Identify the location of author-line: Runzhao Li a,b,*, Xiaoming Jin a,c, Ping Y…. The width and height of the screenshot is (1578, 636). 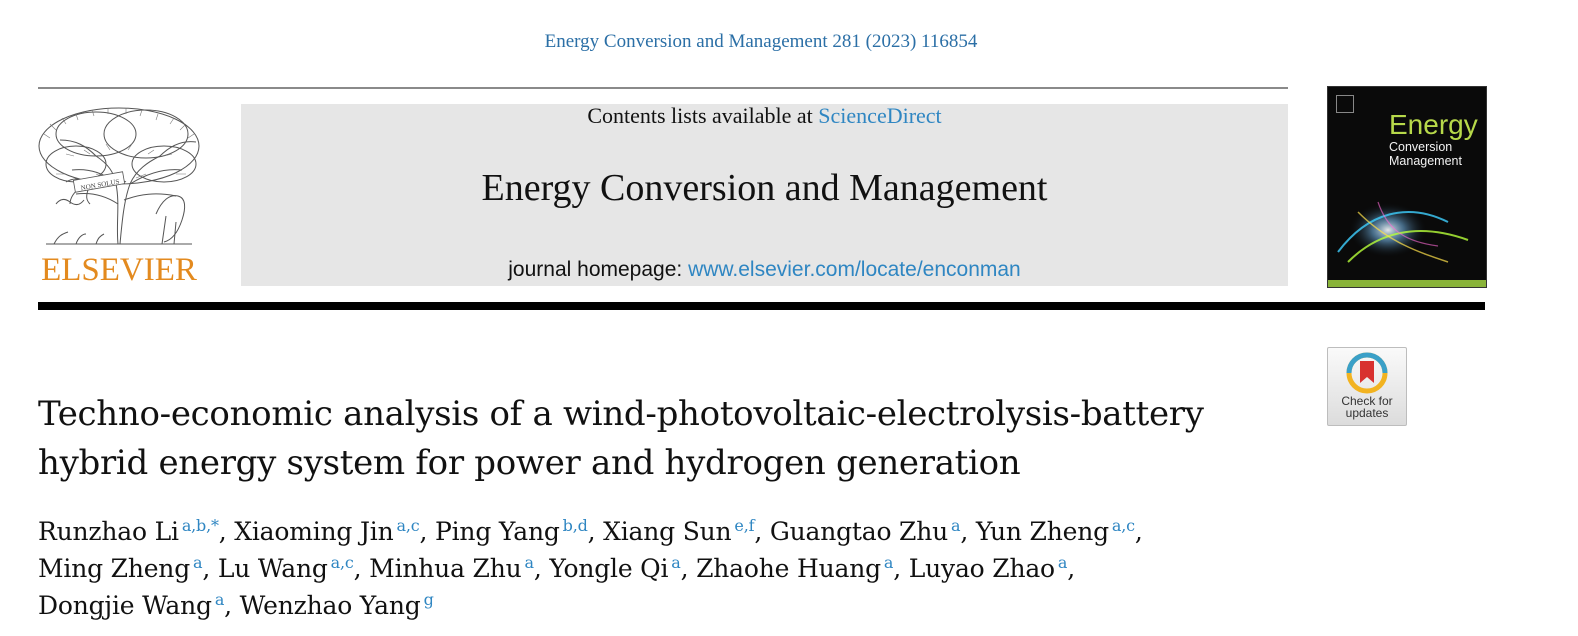
(668, 531).